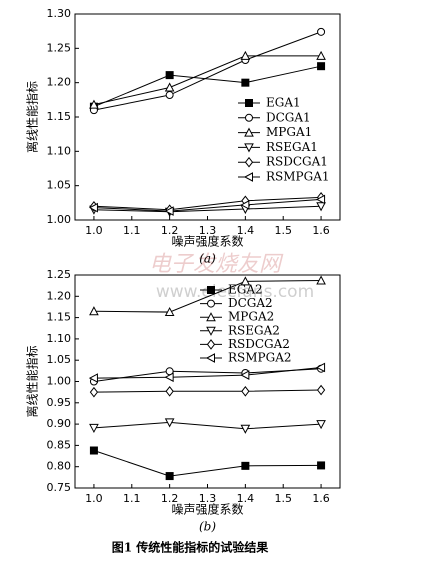 The image size is (432, 564). I want to click on watermark: 电子发烧友网, so click(216, 264).